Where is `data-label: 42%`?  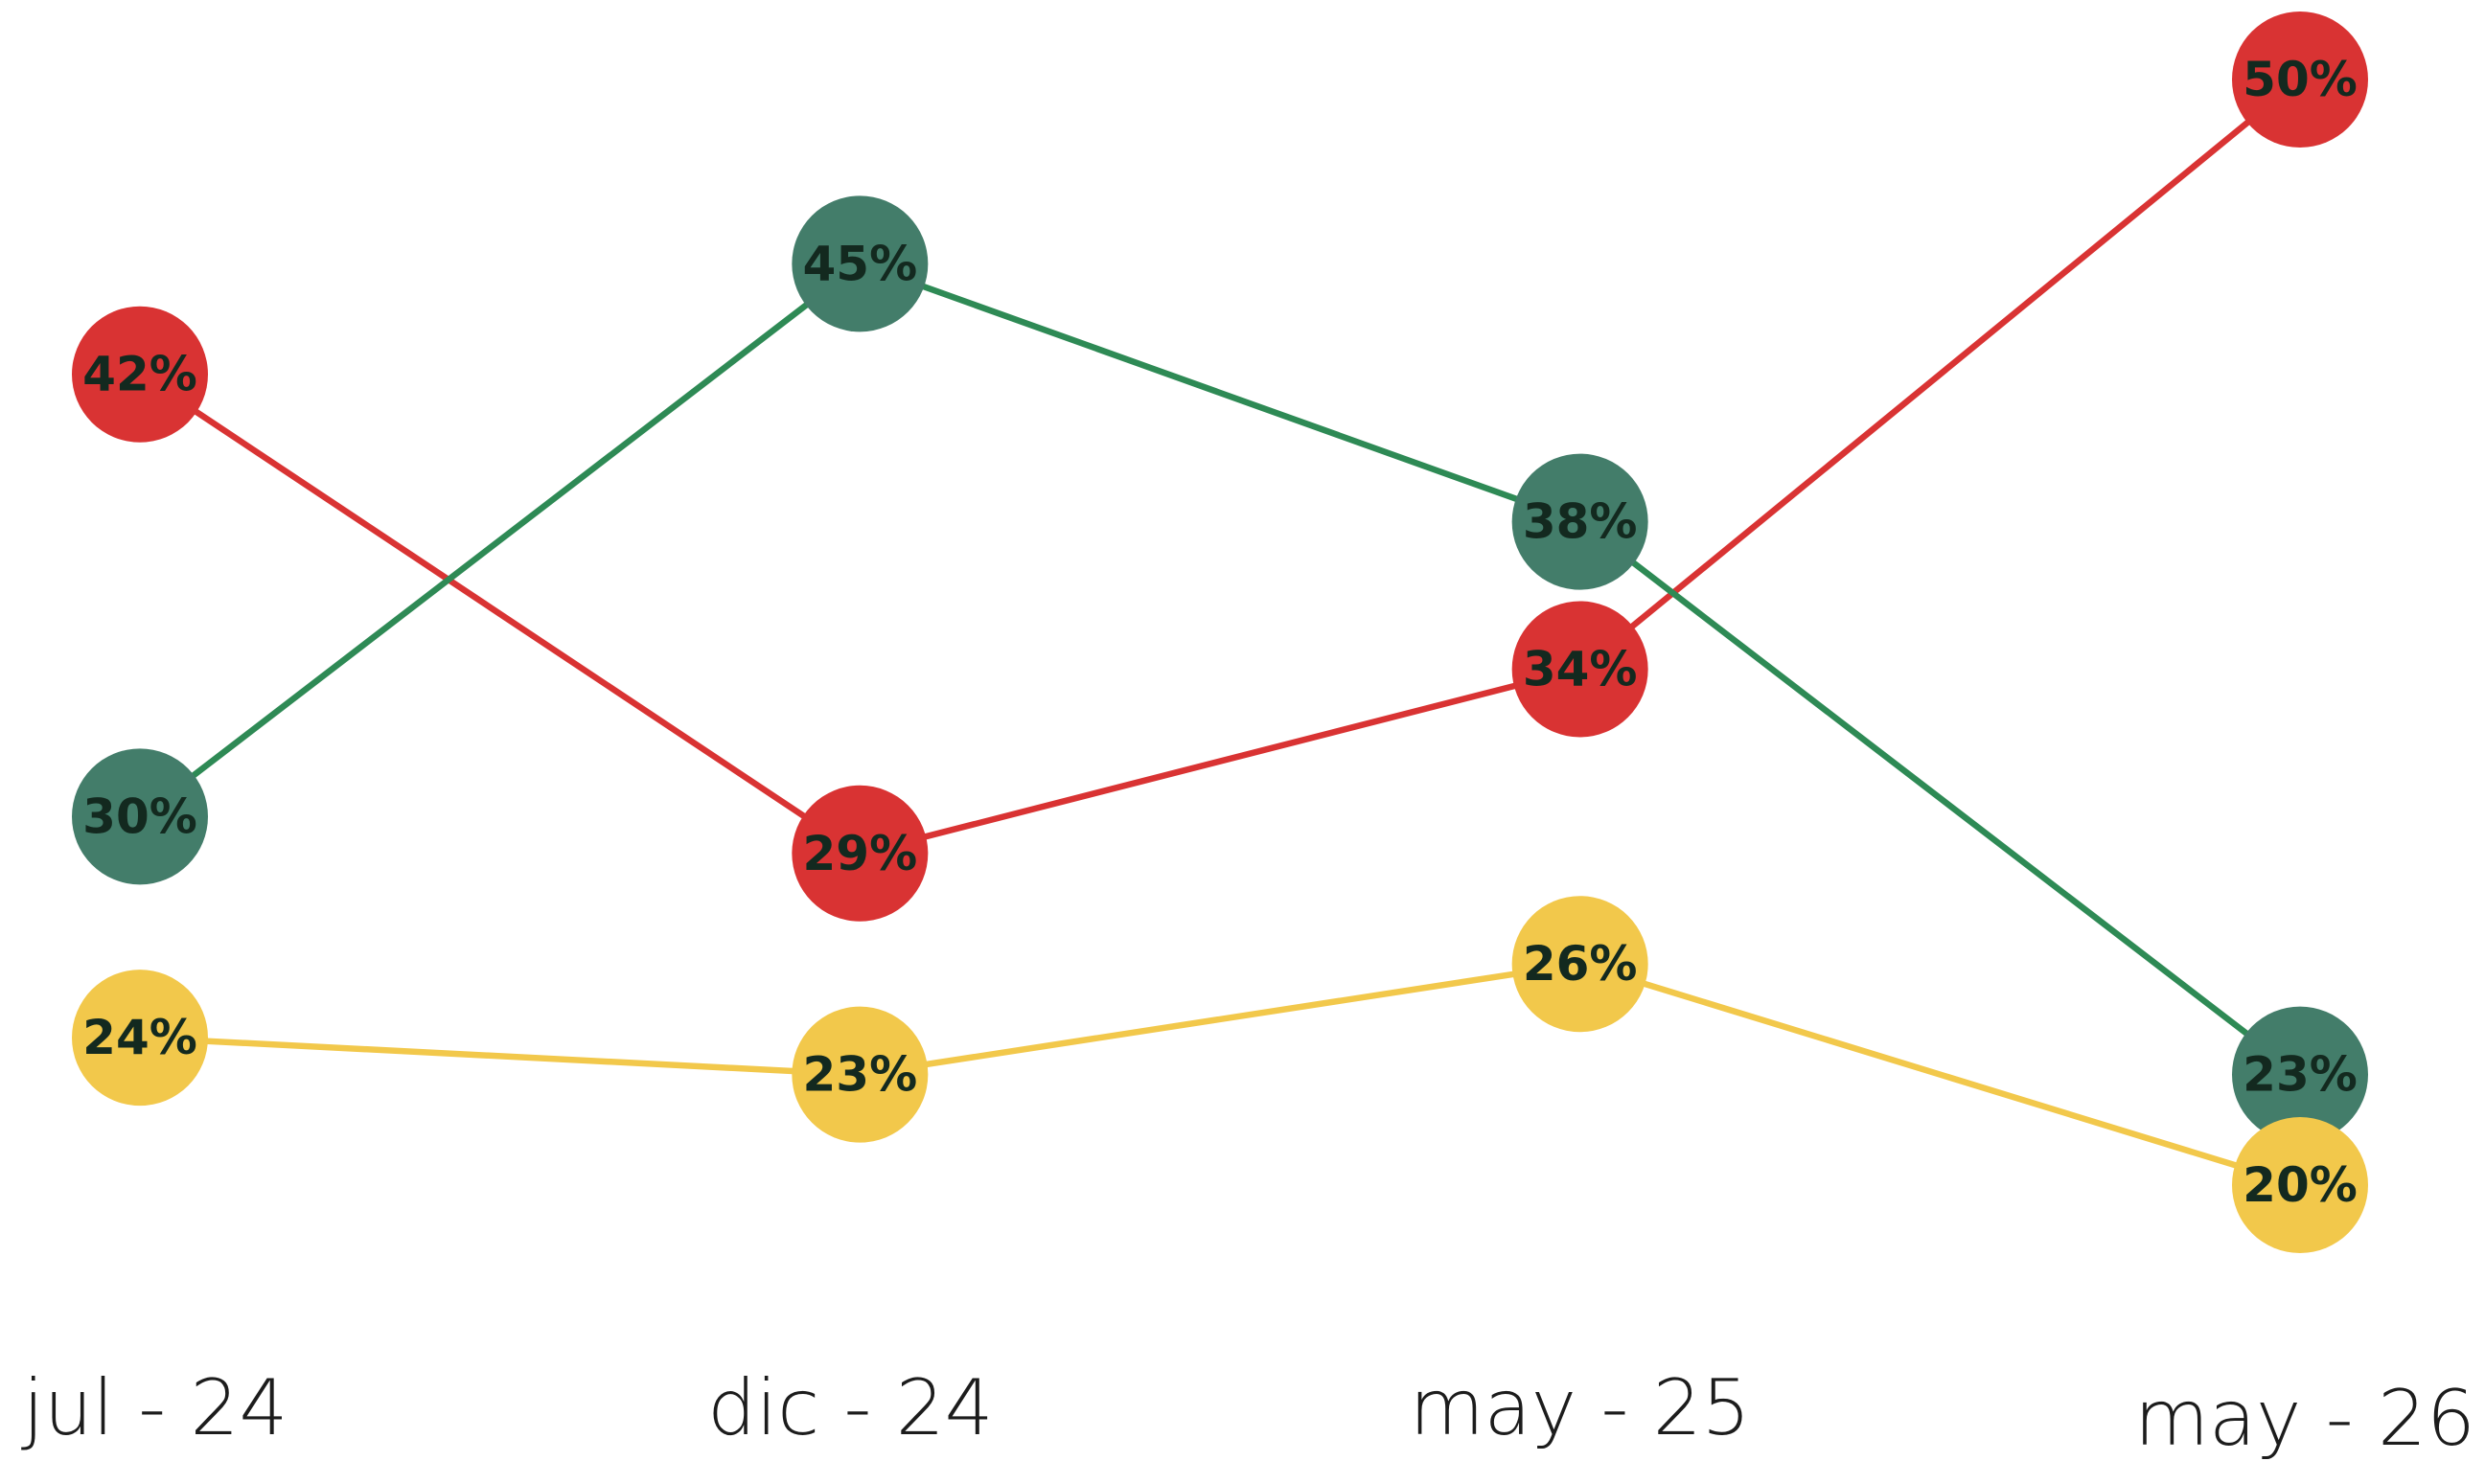 data-label: 42% is located at coordinates (139, 374).